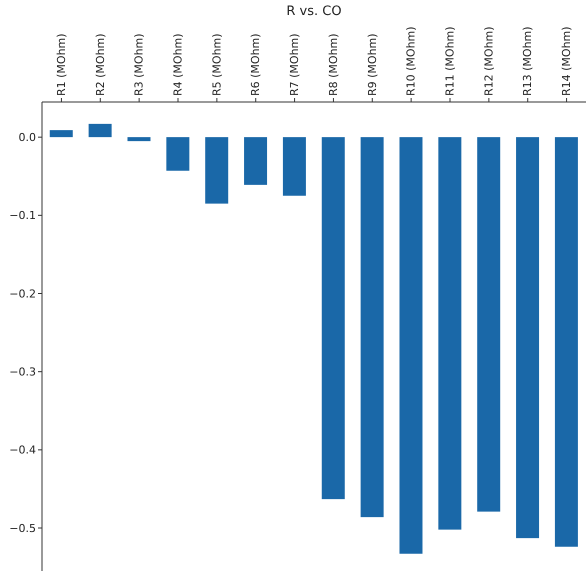 The width and height of the screenshot is (586, 571). What do you see at coordinates (22, 293) in the screenshot?
I see `y-tick-label: −0.2` at bounding box center [22, 293].